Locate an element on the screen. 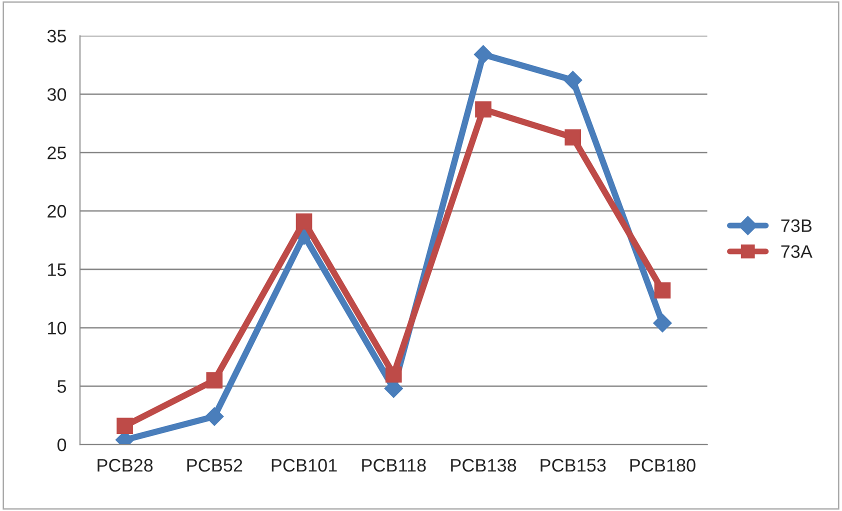 The height and width of the screenshot is (511, 842). x-tick-label: PCB180 is located at coordinates (663, 465).